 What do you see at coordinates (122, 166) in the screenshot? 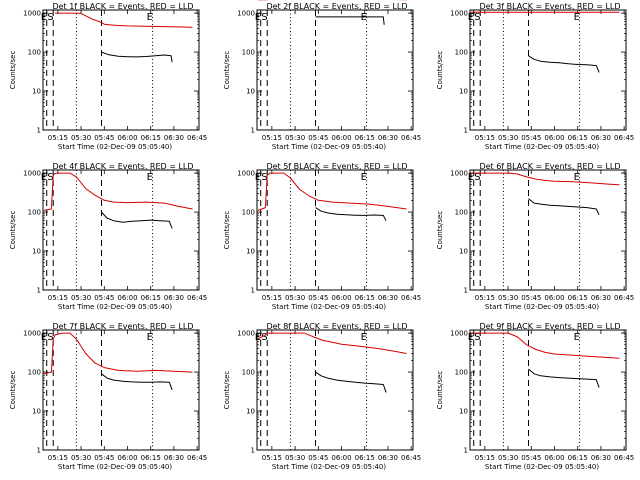
I see `panel-title: Det 4f BLACK = Events, RED = LLD` at bounding box center [122, 166].